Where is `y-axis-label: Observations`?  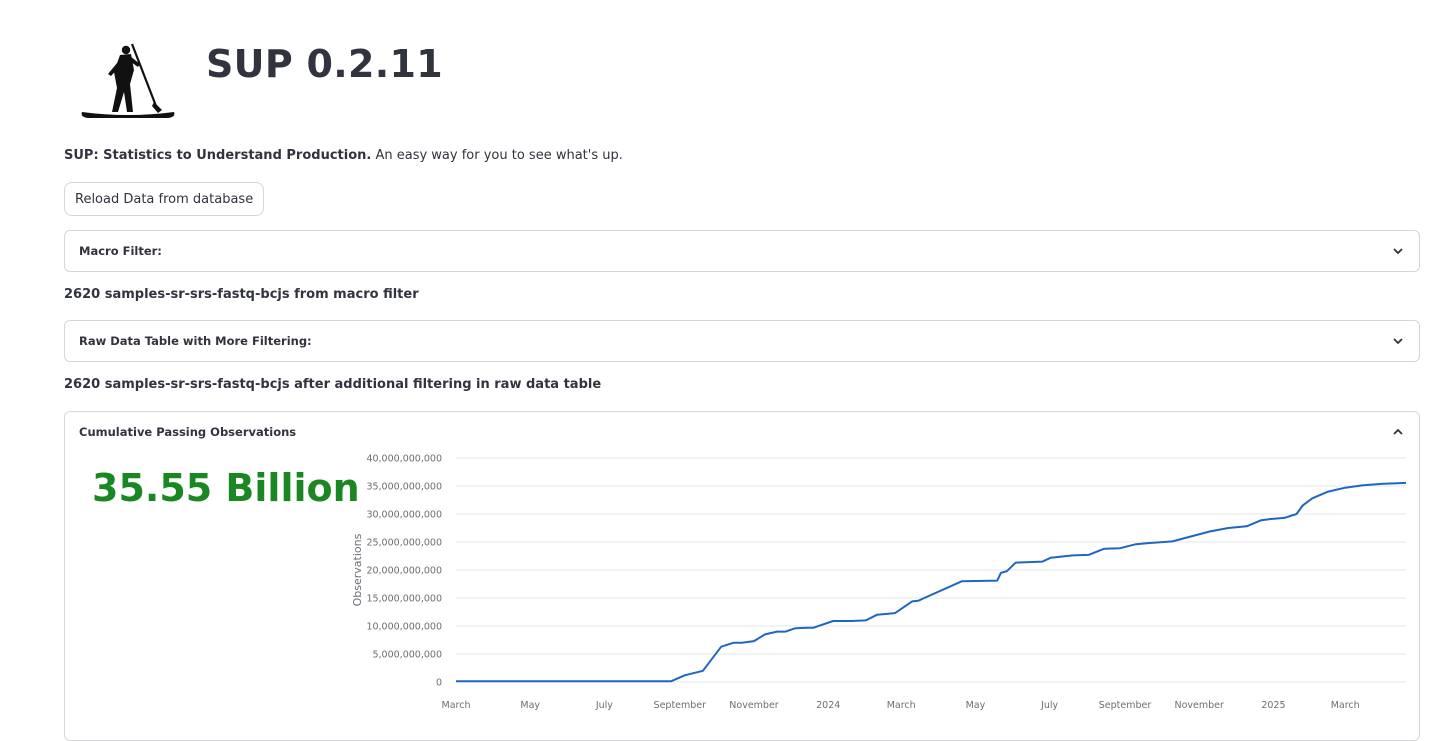
y-axis-label: Observations is located at coordinates (357, 569).